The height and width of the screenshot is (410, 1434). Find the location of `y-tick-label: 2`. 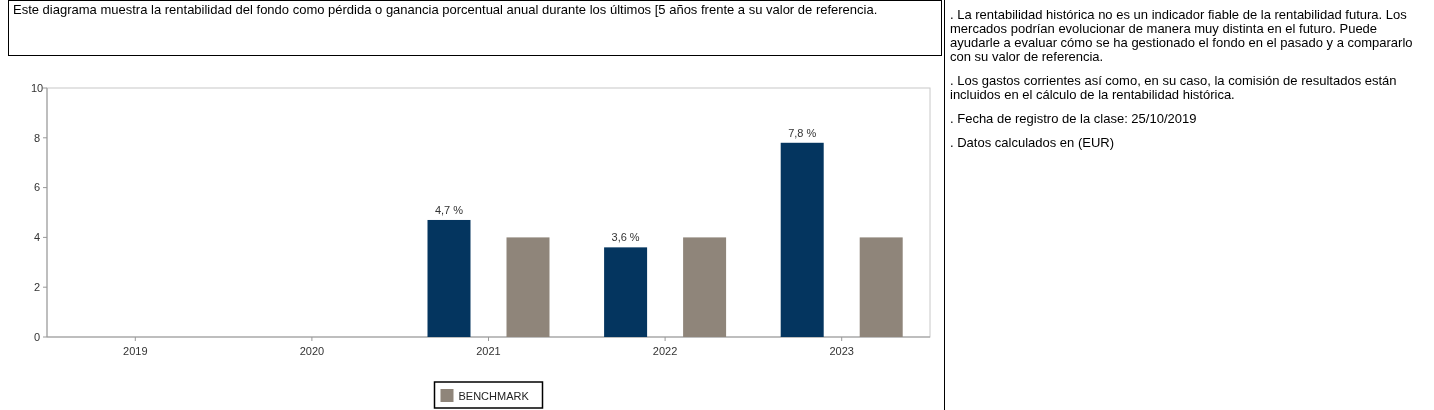

y-tick-label: 2 is located at coordinates (37, 287).